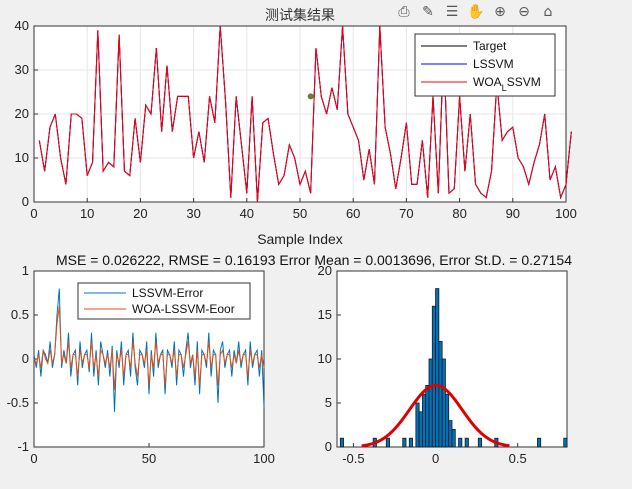 The width and height of the screenshot is (632, 489). Describe the element at coordinates (328, 402) in the screenshot. I see `y-tick-label: 5` at that location.